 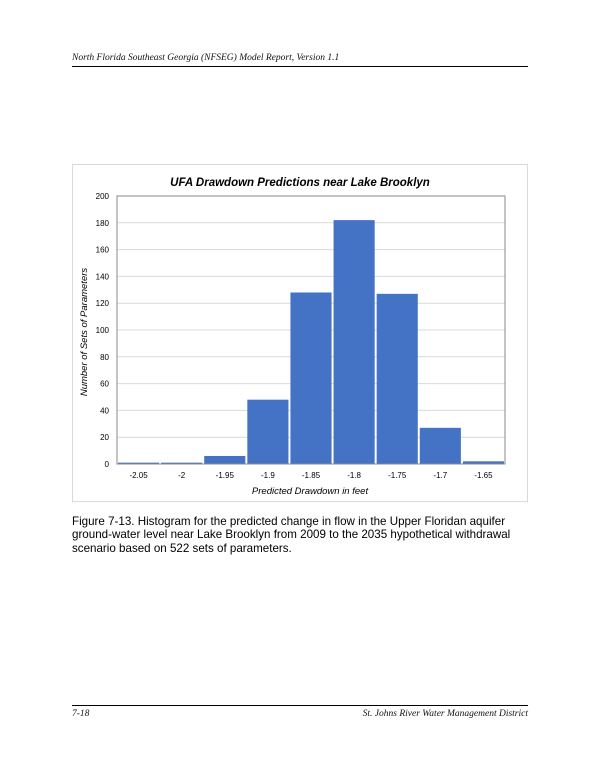 I want to click on x-tick-label: -2.05, so click(x=138, y=475).